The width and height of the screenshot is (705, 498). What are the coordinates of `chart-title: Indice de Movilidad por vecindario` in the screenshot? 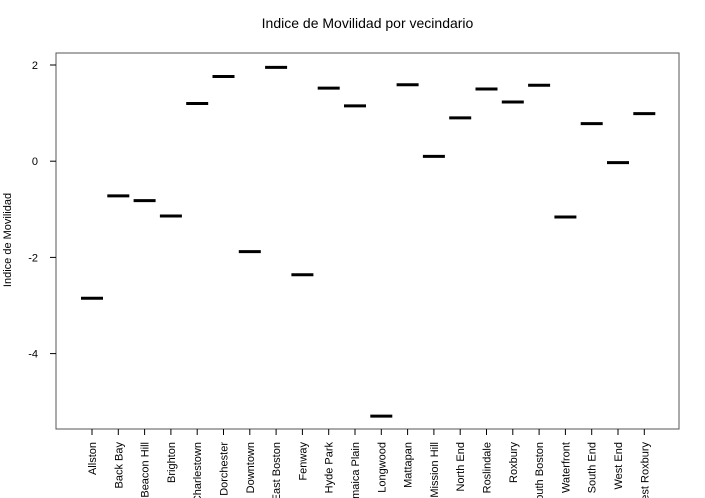 It's located at (367, 23).